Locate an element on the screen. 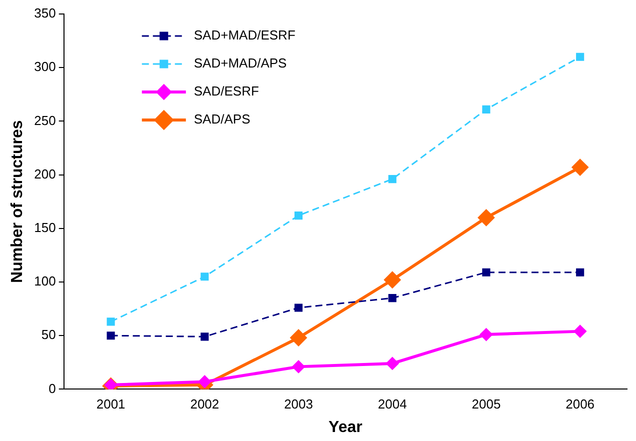 The width and height of the screenshot is (636, 441). y-tick-label: 350 is located at coordinates (45, 13).